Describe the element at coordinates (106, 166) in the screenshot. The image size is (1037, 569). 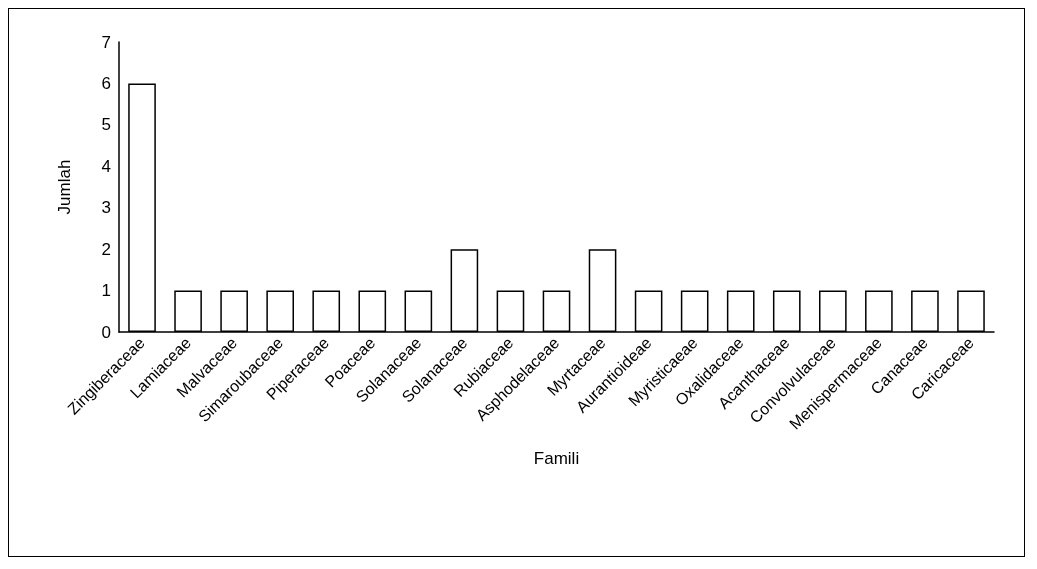
I see `y-tick-label: 4` at that location.